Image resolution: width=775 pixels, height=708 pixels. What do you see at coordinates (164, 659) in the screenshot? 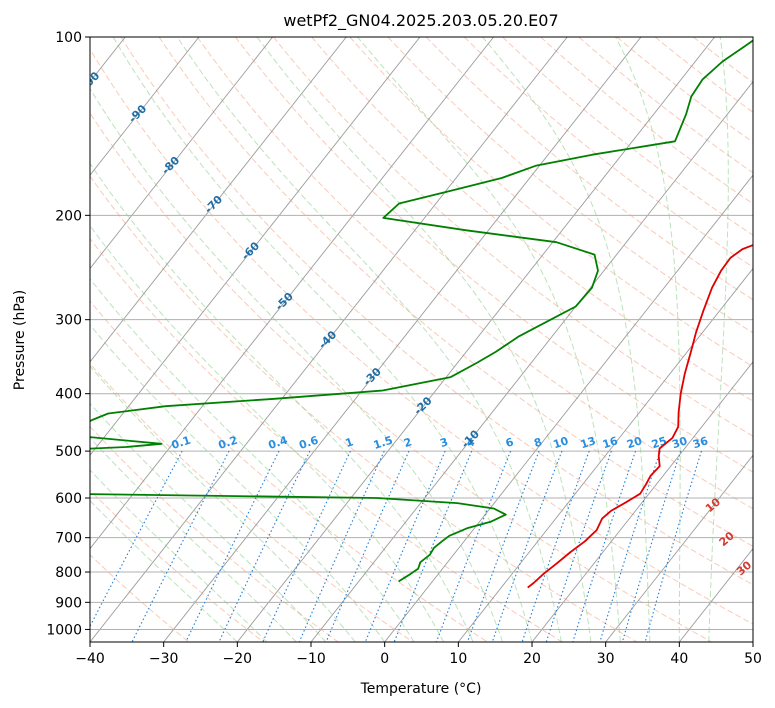
I see `x-tick-label: −30` at bounding box center [164, 659].